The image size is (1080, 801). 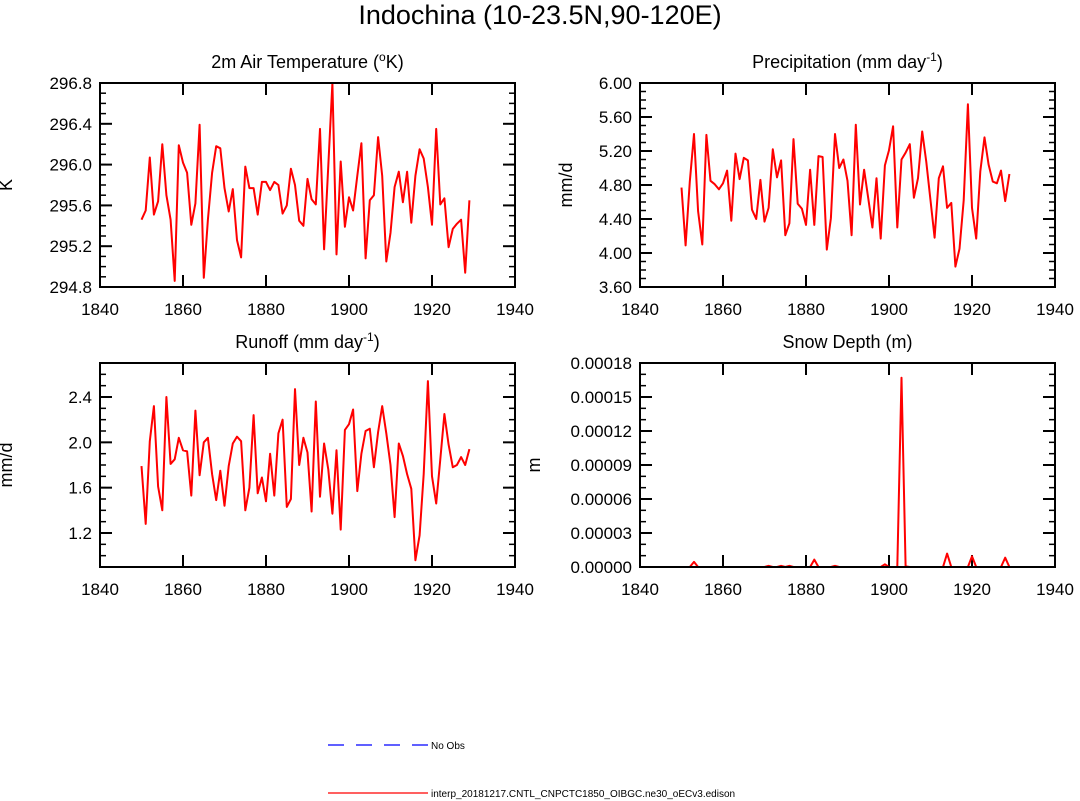 I want to click on y-tick-label: 296.4, so click(x=70, y=124).